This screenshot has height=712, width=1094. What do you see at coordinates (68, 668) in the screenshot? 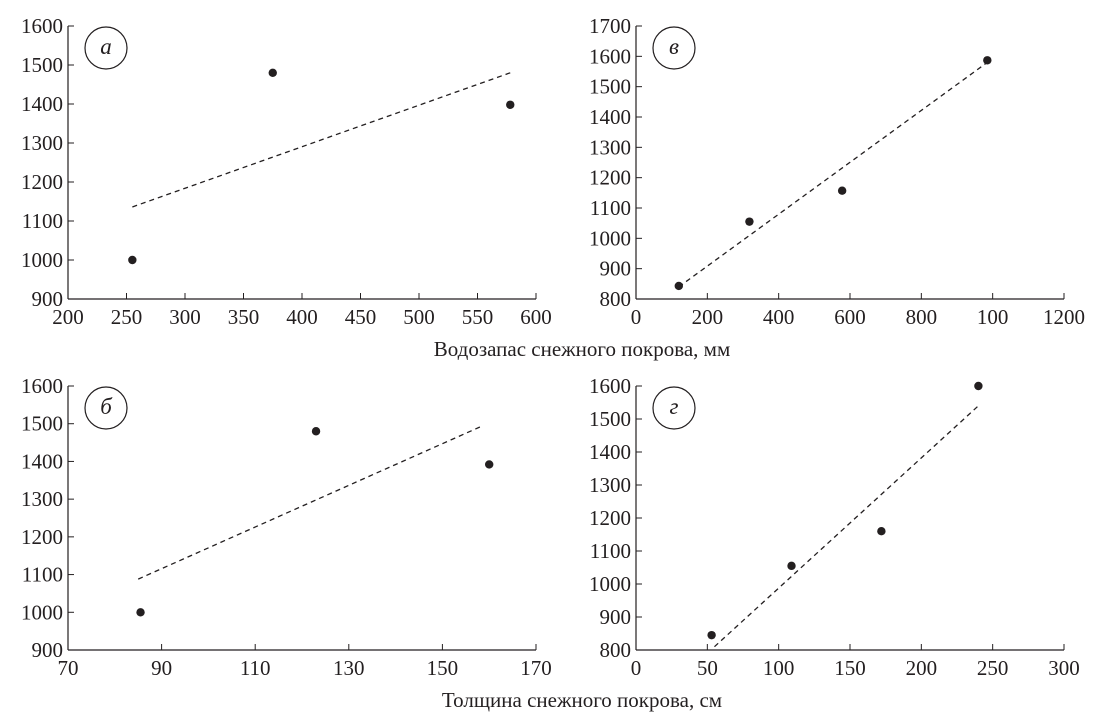
I see `x-tick-label: 70` at bounding box center [68, 668].